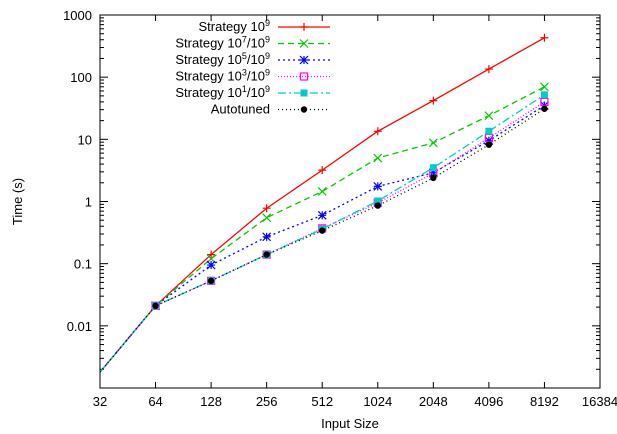 This screenshot has height=434, width=617. I want to click on y-tick-label: 1000, so click(77, 15).